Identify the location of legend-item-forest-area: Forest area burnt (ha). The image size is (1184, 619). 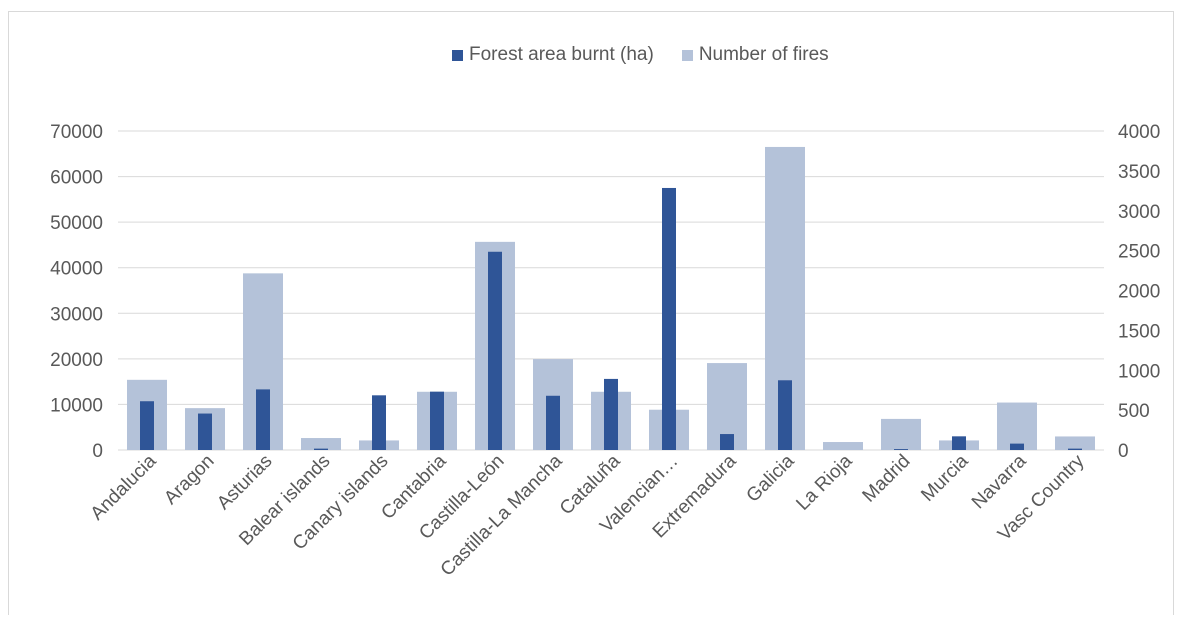
(553, 55).